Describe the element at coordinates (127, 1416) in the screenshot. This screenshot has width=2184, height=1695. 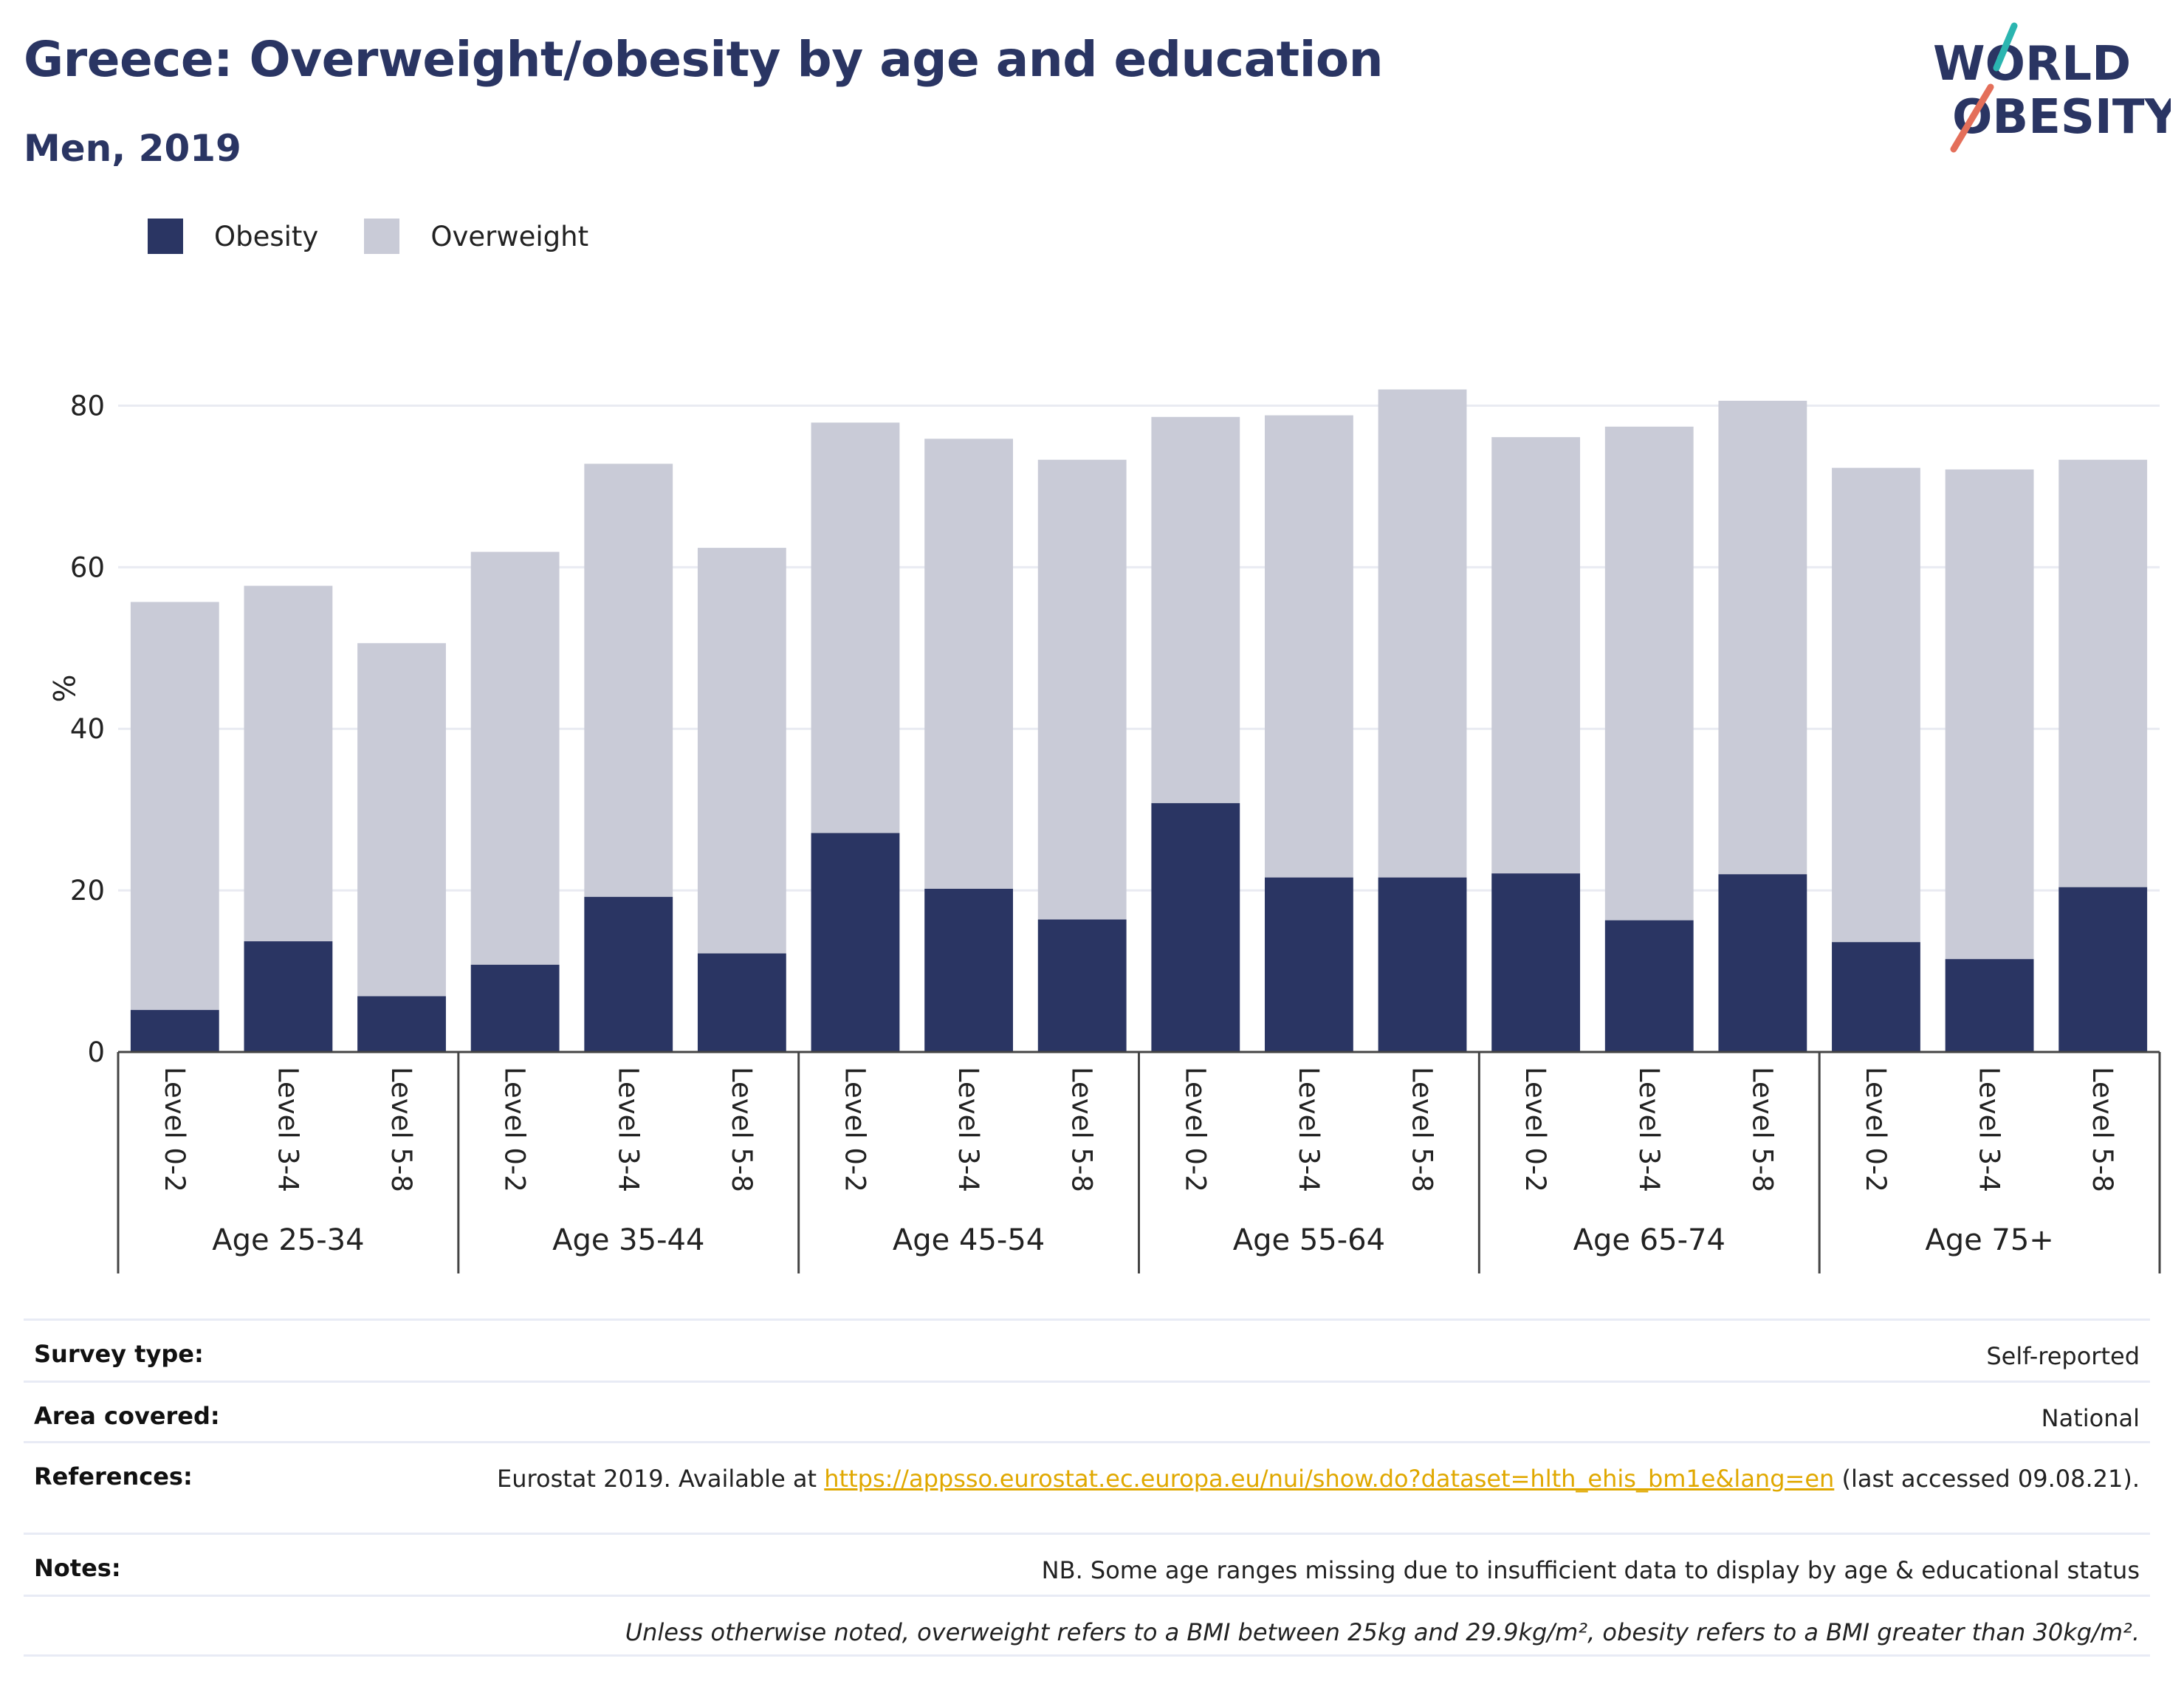
I see `area-label: Area covered:` at that location.